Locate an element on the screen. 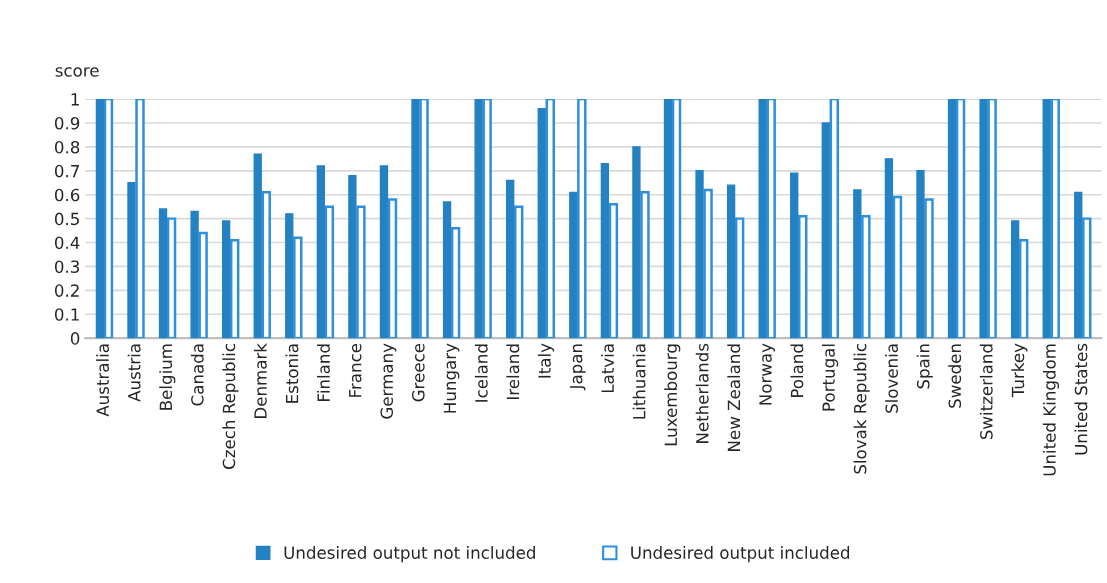 This screenshot has width=1107, height=583. x-tick-label: Sweden is located at coordinates (955, 376).